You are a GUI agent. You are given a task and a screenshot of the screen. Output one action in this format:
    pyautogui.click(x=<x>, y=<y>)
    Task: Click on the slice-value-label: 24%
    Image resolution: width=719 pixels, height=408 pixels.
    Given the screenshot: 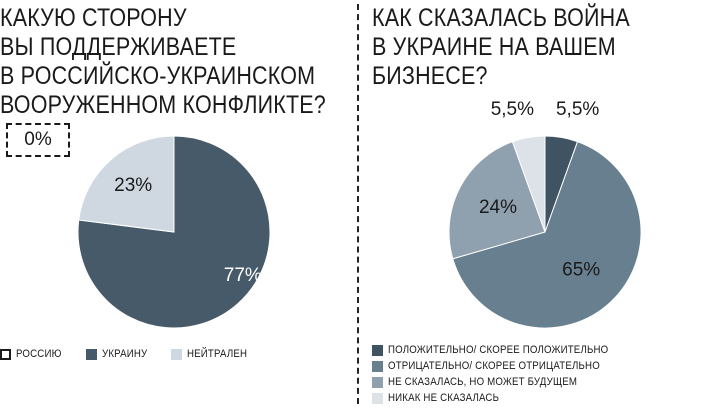 What is the action you would take?
    pyautogui.click(x=498, y=207)
    